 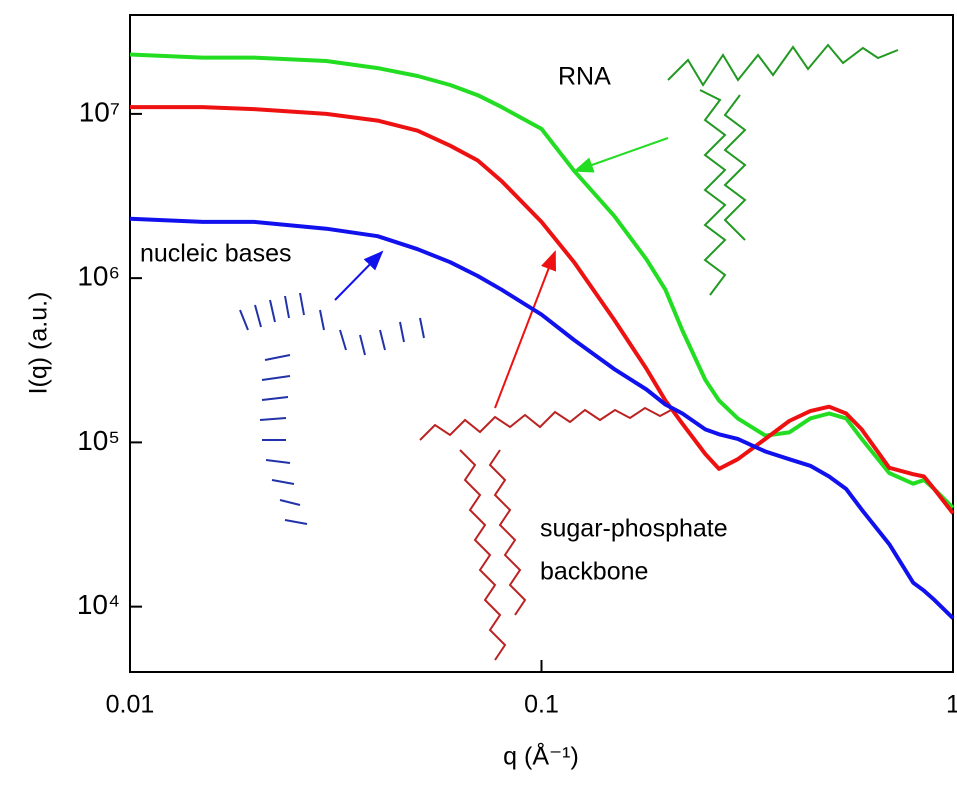 What do you see at coordinates (215, 254) in the screenshot?
I see `annotation: nucleic bases` at bounding box center [215, 254].